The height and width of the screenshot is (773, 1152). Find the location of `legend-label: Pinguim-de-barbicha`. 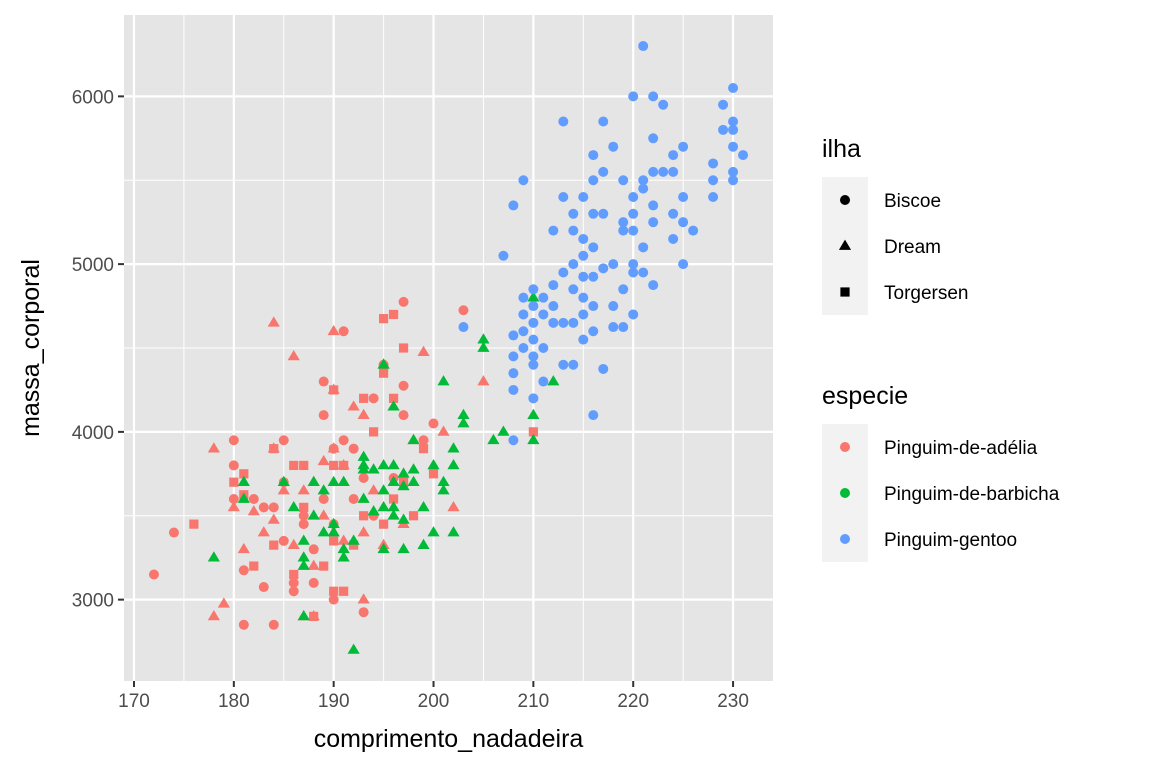

legend-label: Pinguim-de-barbicha is located at coordinates (972, 494).